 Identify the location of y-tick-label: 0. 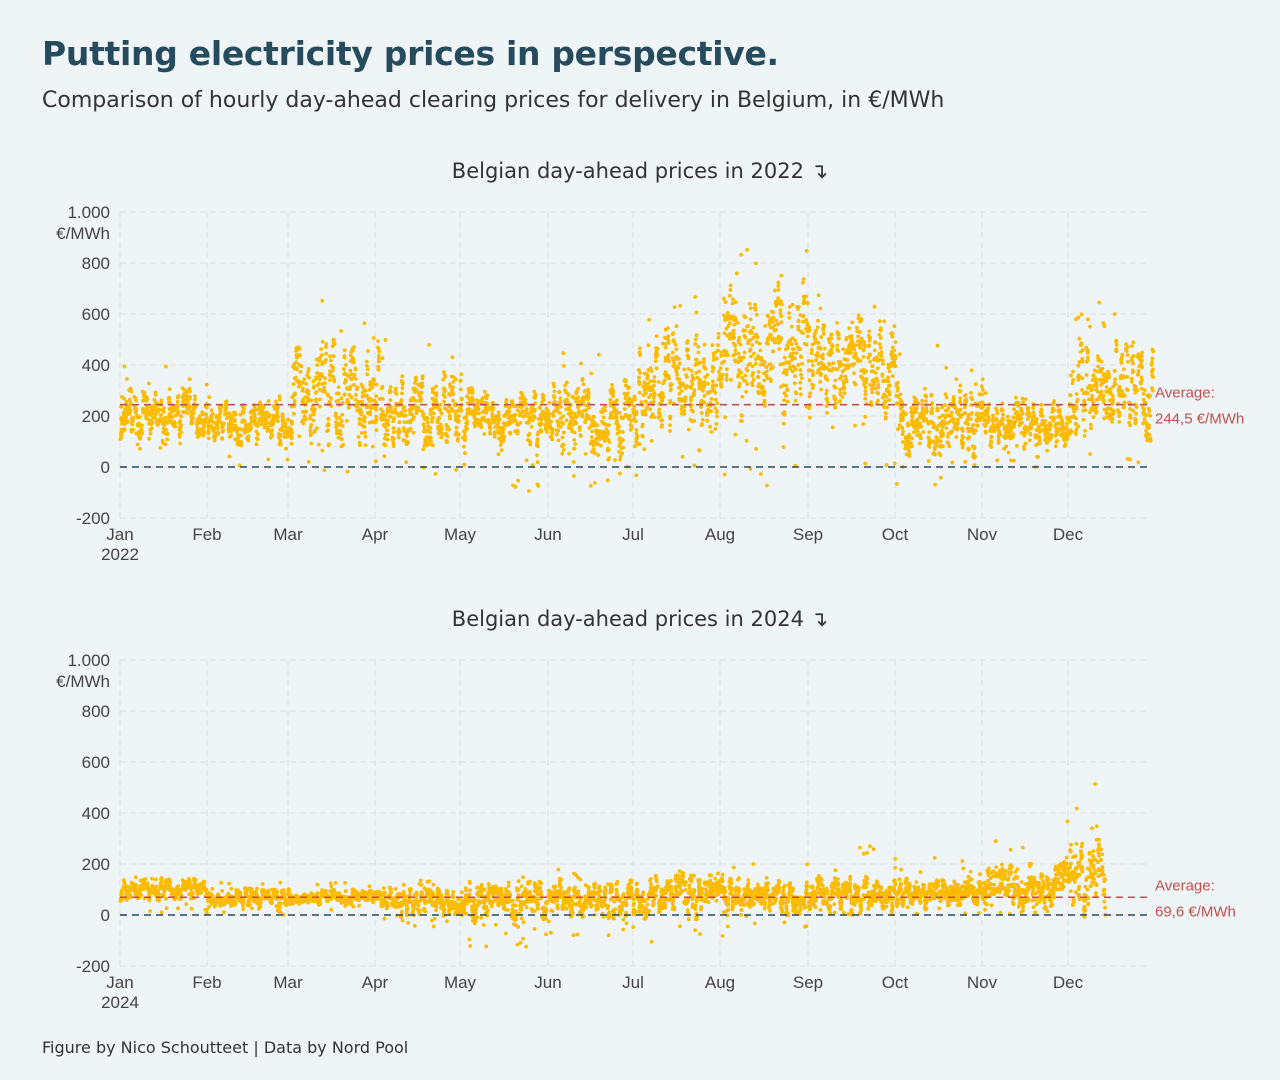
(105, 467).